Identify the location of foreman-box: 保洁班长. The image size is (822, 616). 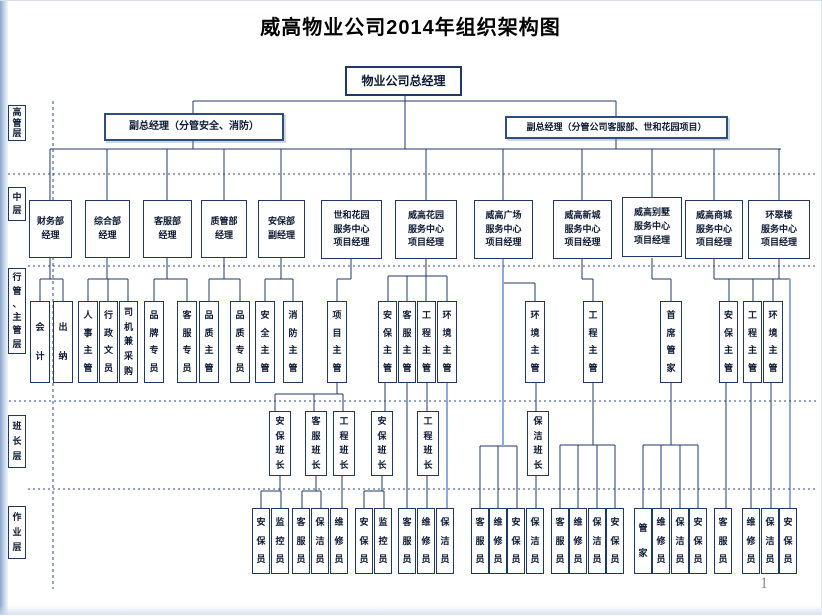
(538, 443).